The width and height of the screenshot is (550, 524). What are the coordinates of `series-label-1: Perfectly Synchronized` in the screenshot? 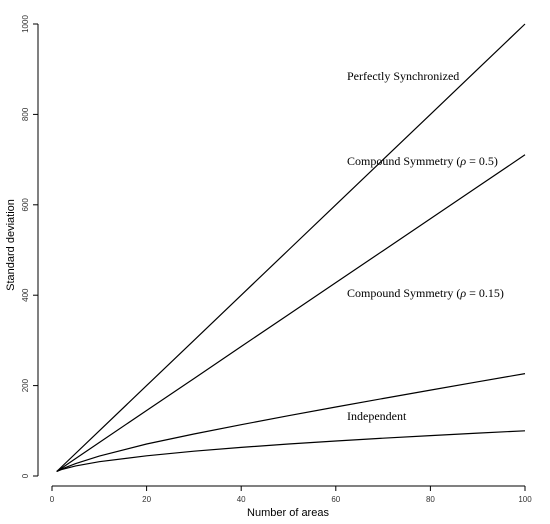 It's located at (403, 76).